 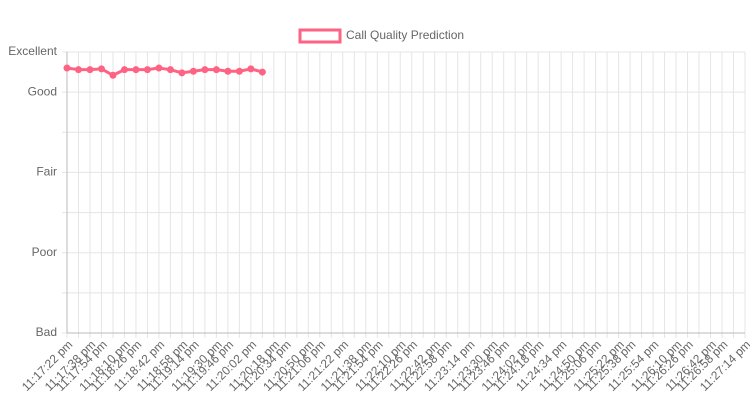 I want to click on y-tick-label: Good, so click(x=42, y=91).